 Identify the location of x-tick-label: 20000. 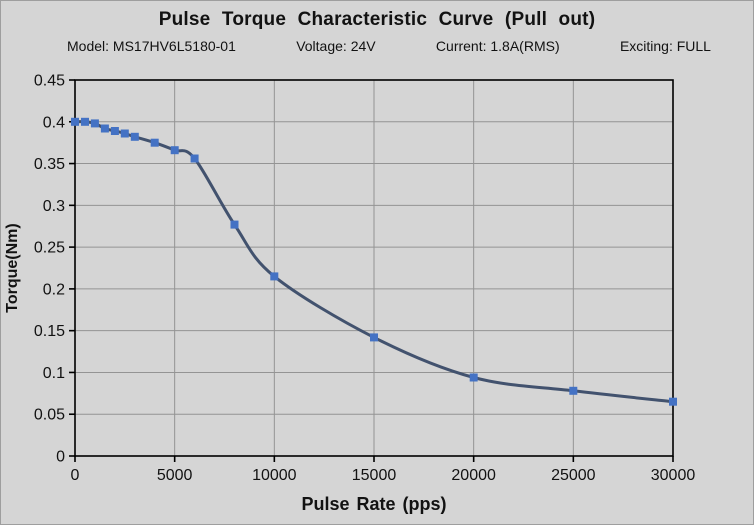
(473, 475).